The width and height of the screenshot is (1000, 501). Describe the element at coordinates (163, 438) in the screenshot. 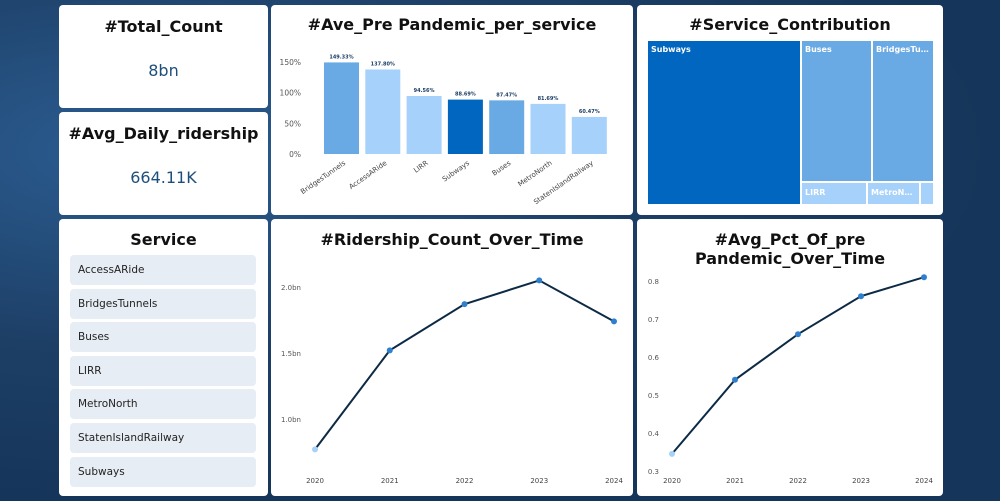

I see `slicer-item: StatenIslandRailway` at that location.